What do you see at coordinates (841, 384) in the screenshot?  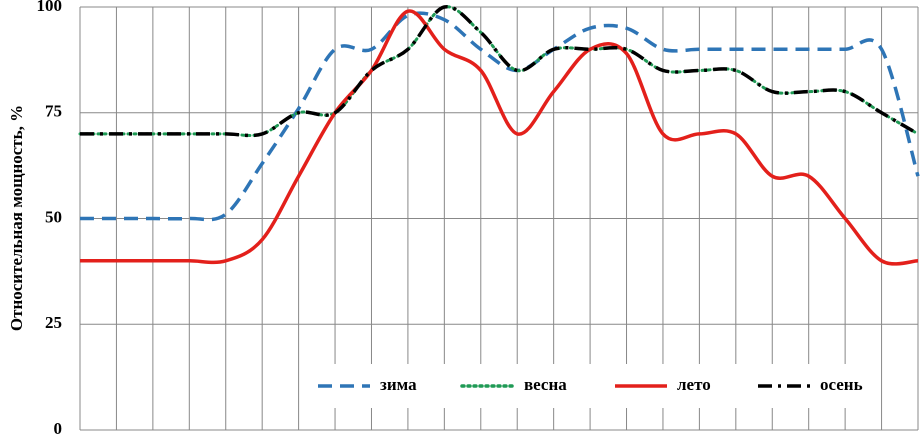 I see `legend-label: осень` at bounding box center [841, 384].